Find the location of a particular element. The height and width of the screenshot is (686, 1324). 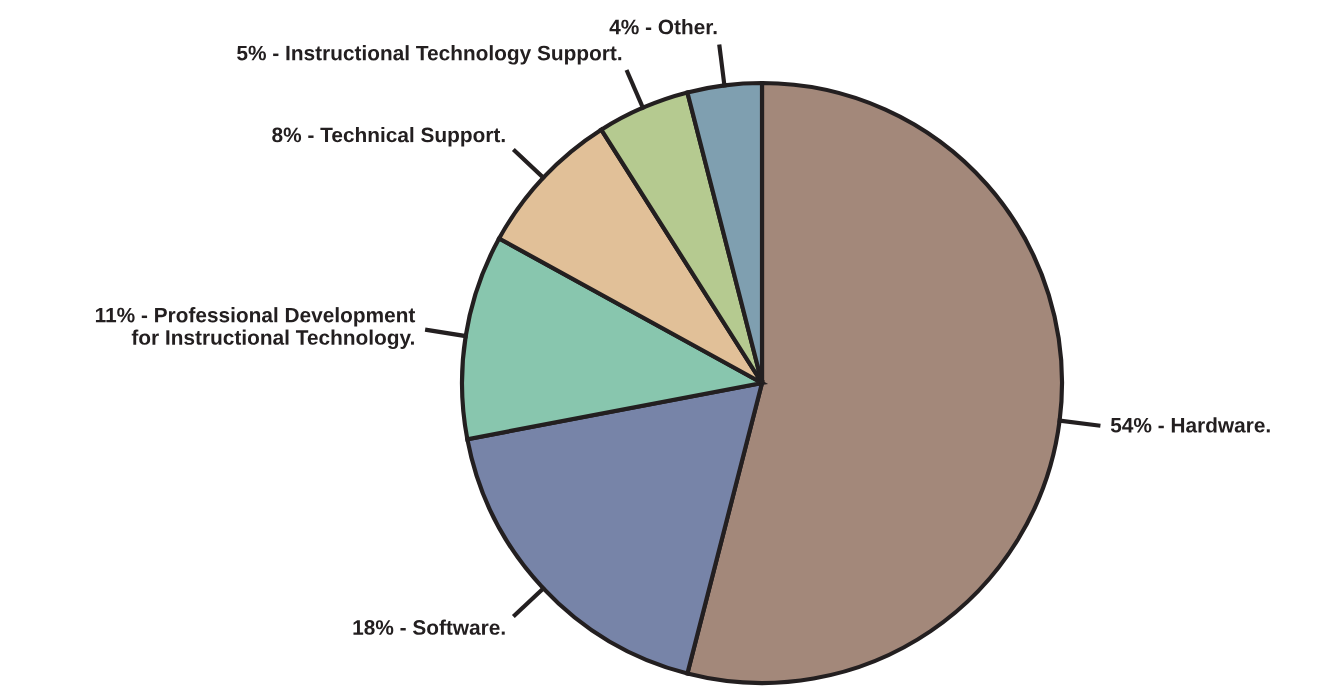

slice-label: 8% - Technical Support. is located at coordinates (388, 137).